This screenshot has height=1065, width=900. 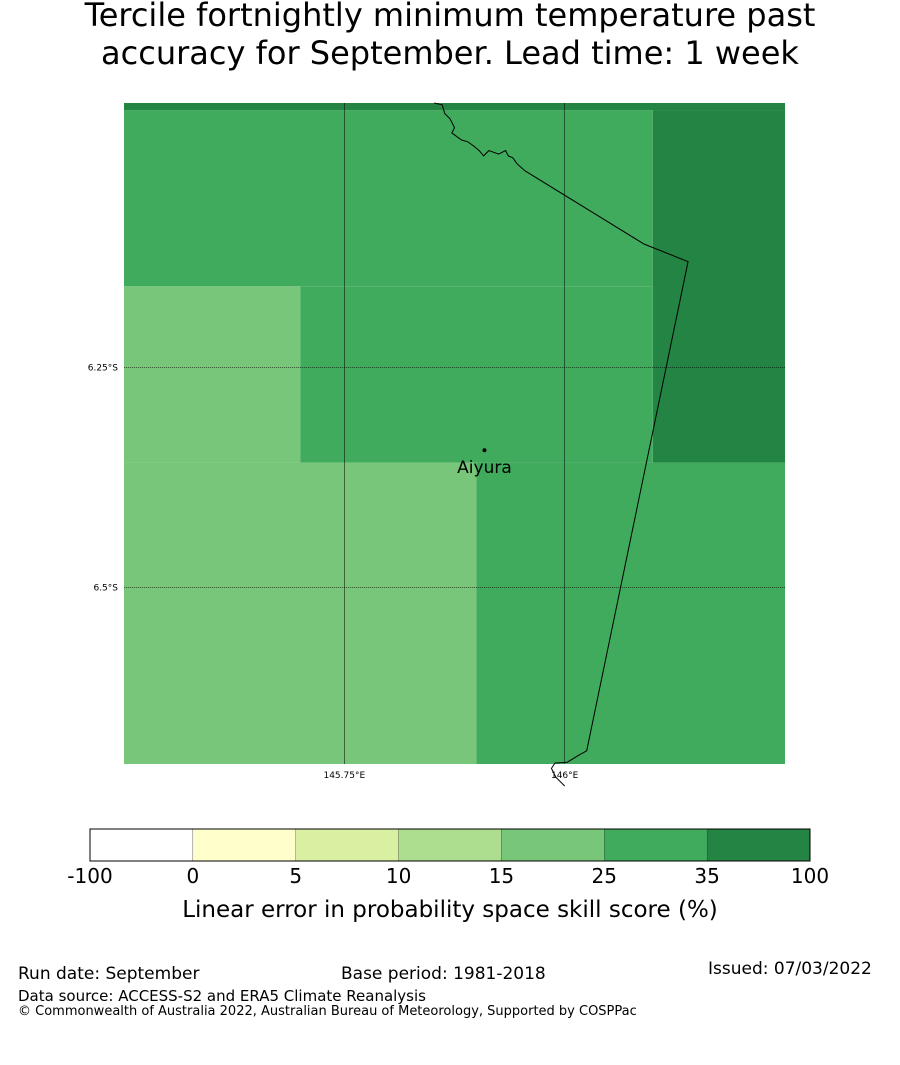 What do you see at coordinates (443, 974) in the screenshot?
I see `base-period: Base period: 1981-2018` at bounding box center [443, 974].